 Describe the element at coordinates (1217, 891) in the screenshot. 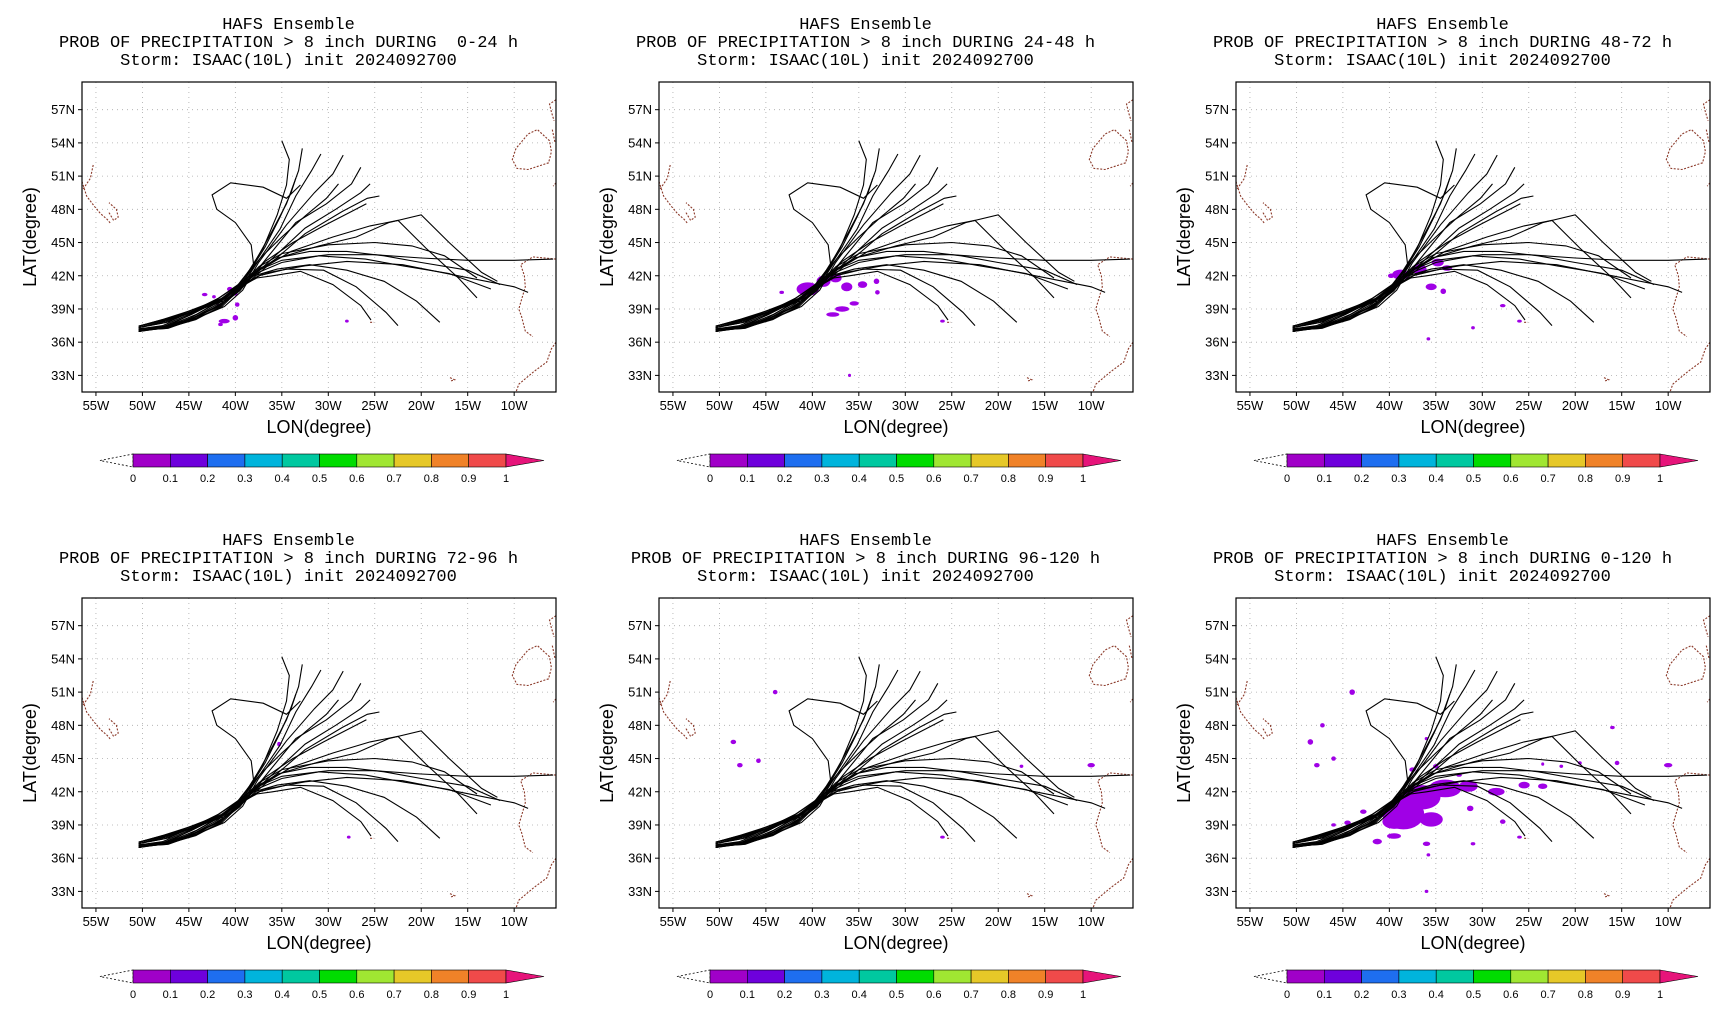

I see `lat-tick-label: 33N` at that location.